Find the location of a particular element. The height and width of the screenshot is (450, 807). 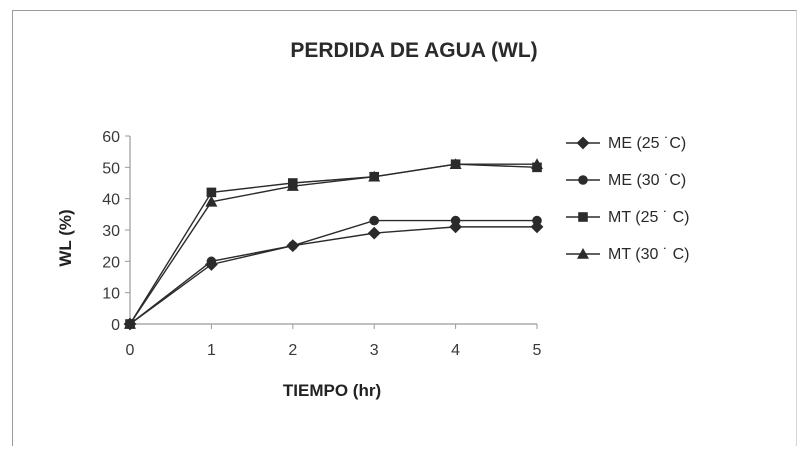

x-tick-label: 0 is located at coordinates (130, 350).